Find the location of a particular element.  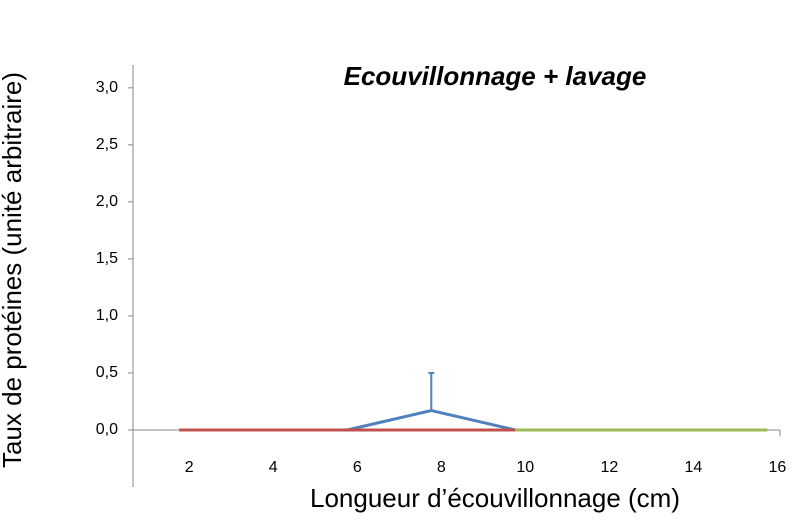

y-tick-label: 0,0 is located at coordinates (107, 429).